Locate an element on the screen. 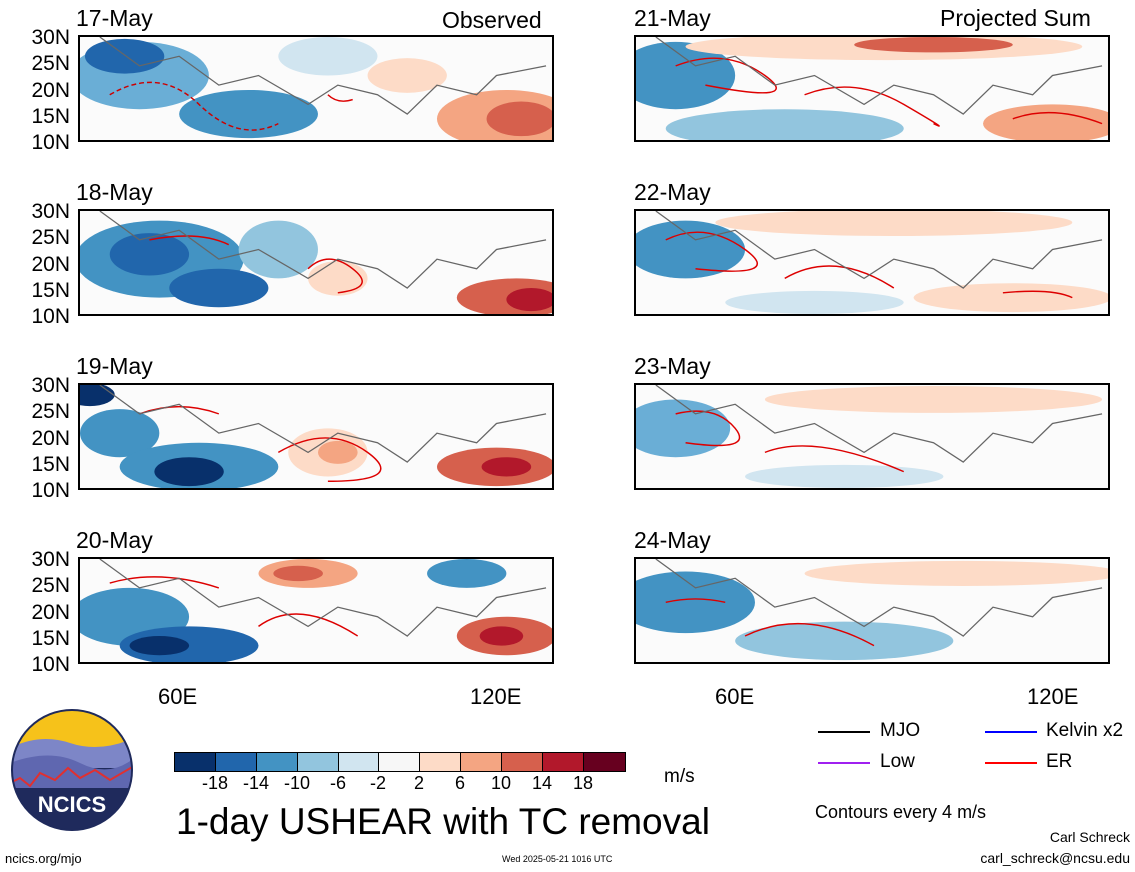 The height and width of the screenshot is (872, 1135). footer-url: ncics.org/mjo is located at coordinates (43, 858).